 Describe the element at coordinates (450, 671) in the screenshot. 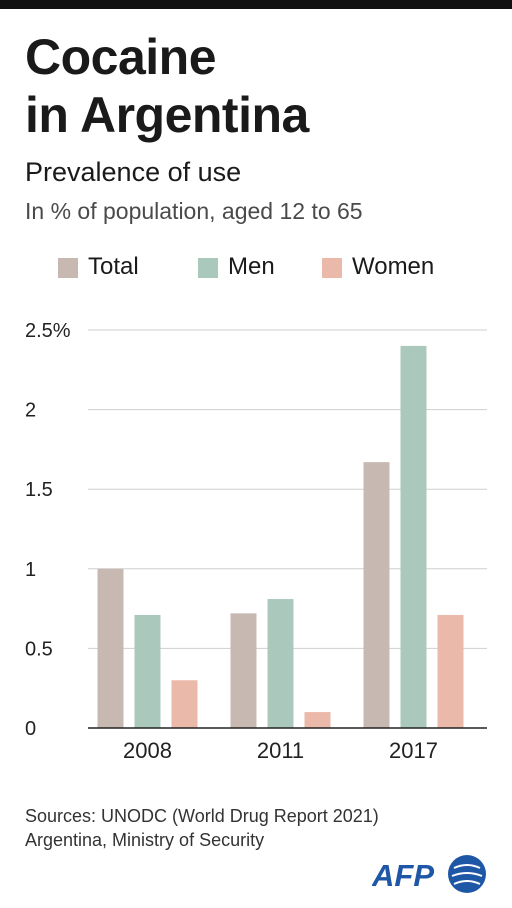

I see `bar-women-2017` at that location.